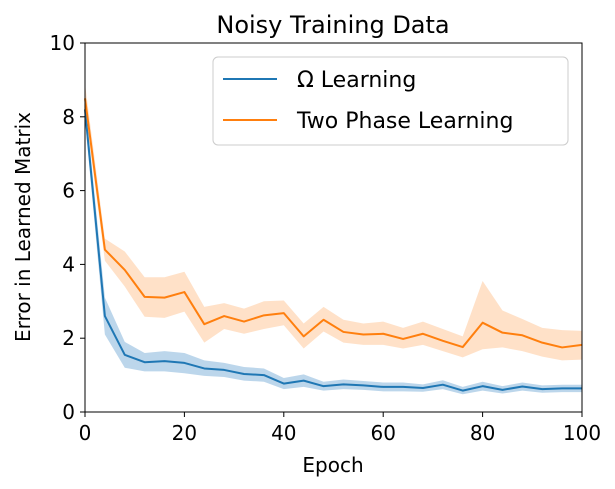  What do you see at coordinates (482, 433) in the screenshot?
I see `x-tick-label: 80` at bounding box center [482, 433].